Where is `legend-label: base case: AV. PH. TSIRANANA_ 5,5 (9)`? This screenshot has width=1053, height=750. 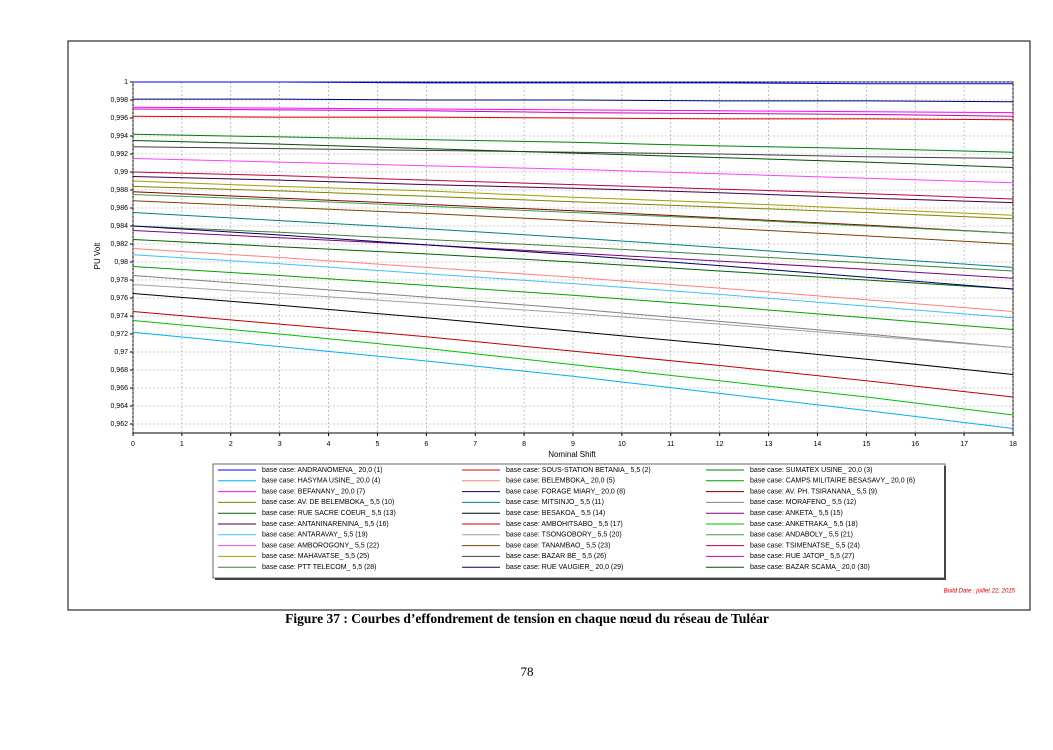 legend-label: base case: AV. PH. TSIRANANA_ 5,5 (9) is located at coordinates (813, 491).